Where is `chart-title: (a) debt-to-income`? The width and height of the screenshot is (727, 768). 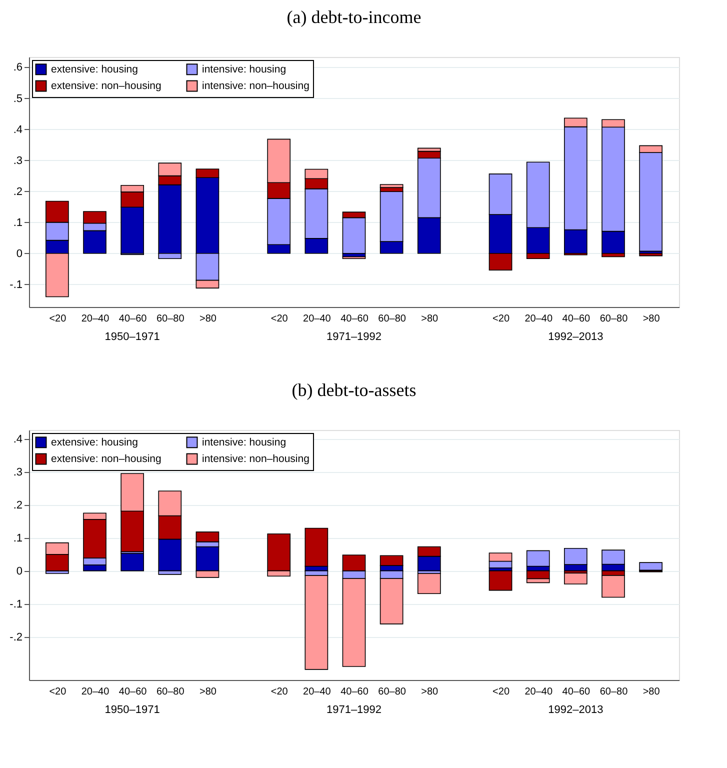 chart-title: (a) debt-to-income is located at coordinates (354, 17).